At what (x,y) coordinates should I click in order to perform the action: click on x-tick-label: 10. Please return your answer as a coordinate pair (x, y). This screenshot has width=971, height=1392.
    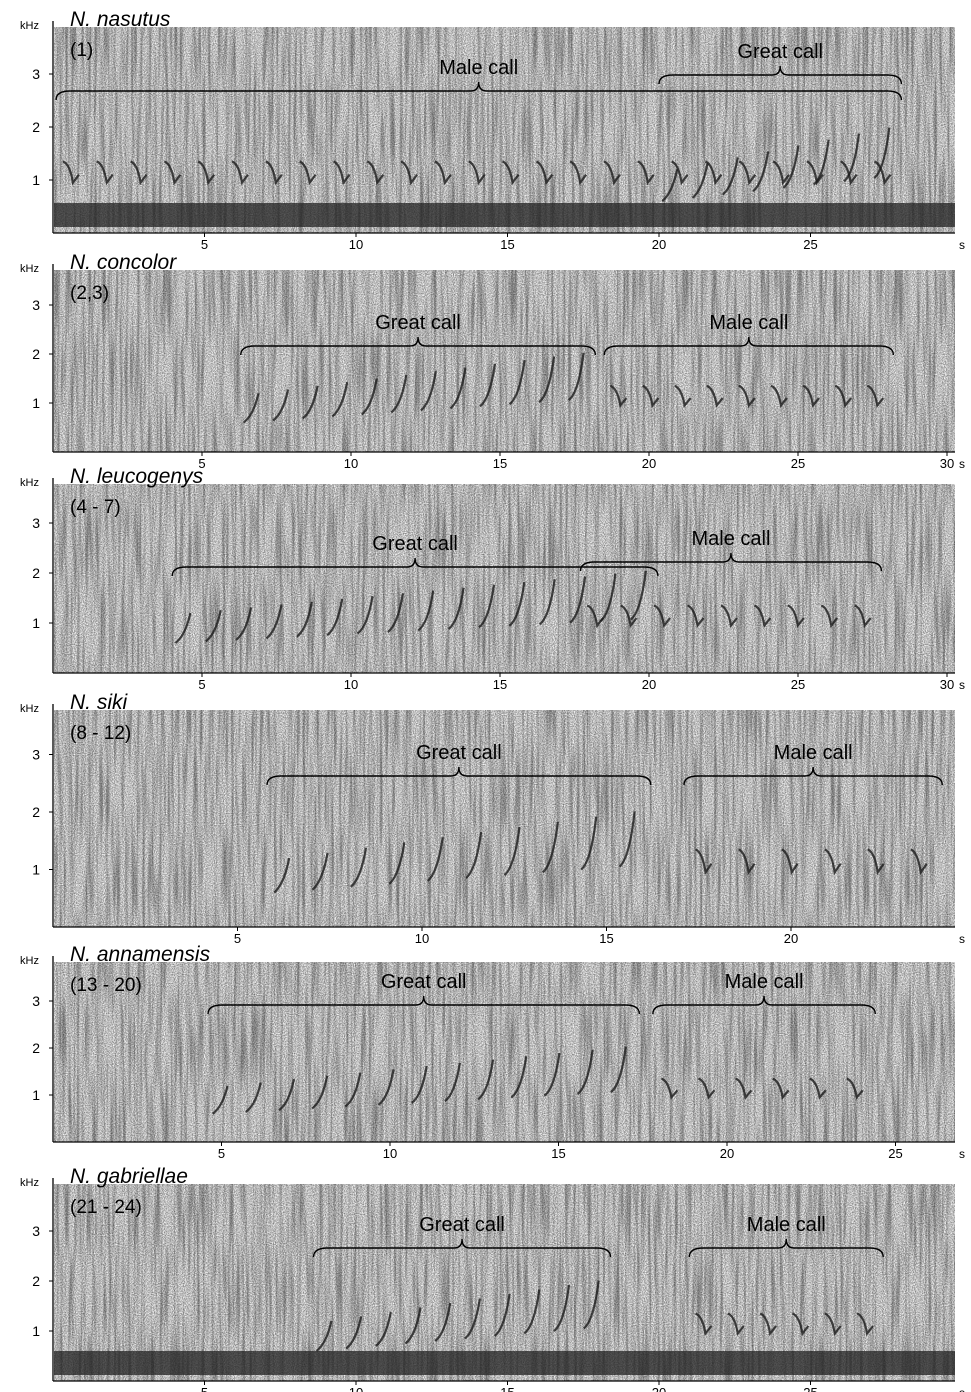
    Looking at the image, I should click on (422, 938).